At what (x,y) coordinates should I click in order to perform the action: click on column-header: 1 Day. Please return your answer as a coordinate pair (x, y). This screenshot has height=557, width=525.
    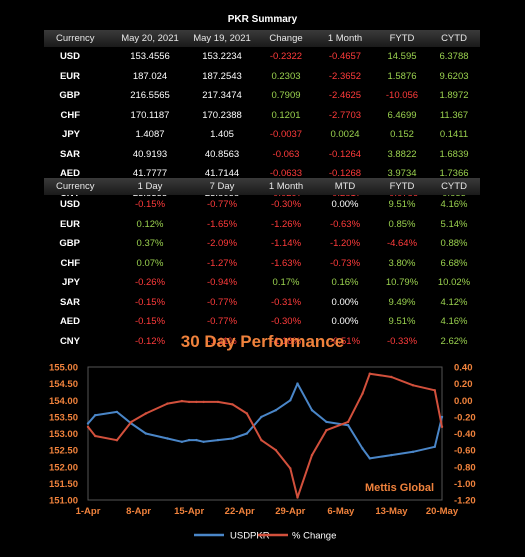
    Looking at the image, I should click on (150, 186).